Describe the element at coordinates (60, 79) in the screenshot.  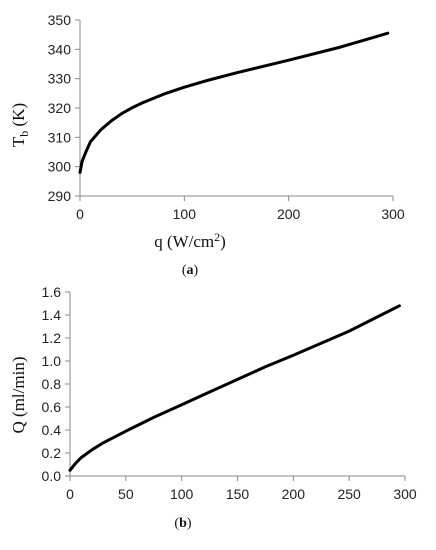
I see `y-tick-label: 330` at that location.